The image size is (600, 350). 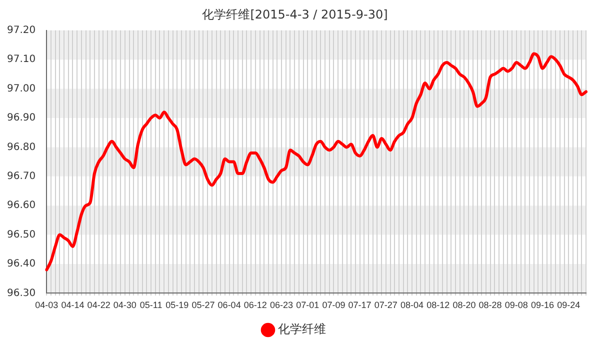 What do you see at coordinates (21, 264) in the screenshot?
I see `y-tick-label: 96.40` at bounding box center [21, 264].